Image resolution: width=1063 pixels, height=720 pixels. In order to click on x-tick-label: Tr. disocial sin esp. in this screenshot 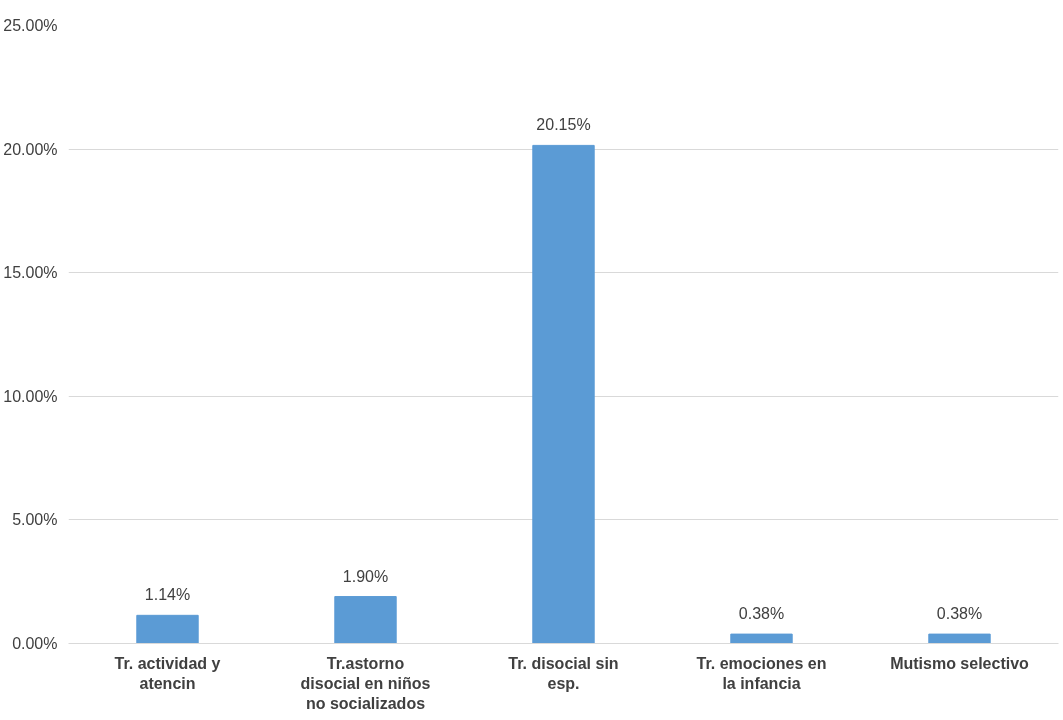, I will do `click(563, 673)`.